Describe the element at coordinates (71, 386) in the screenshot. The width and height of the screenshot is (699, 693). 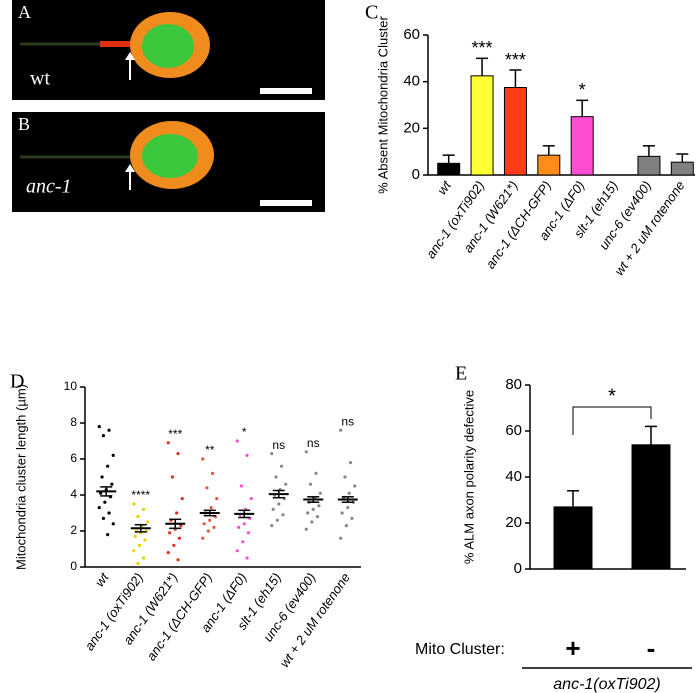
I see `y-tick-label: 10` at that location.